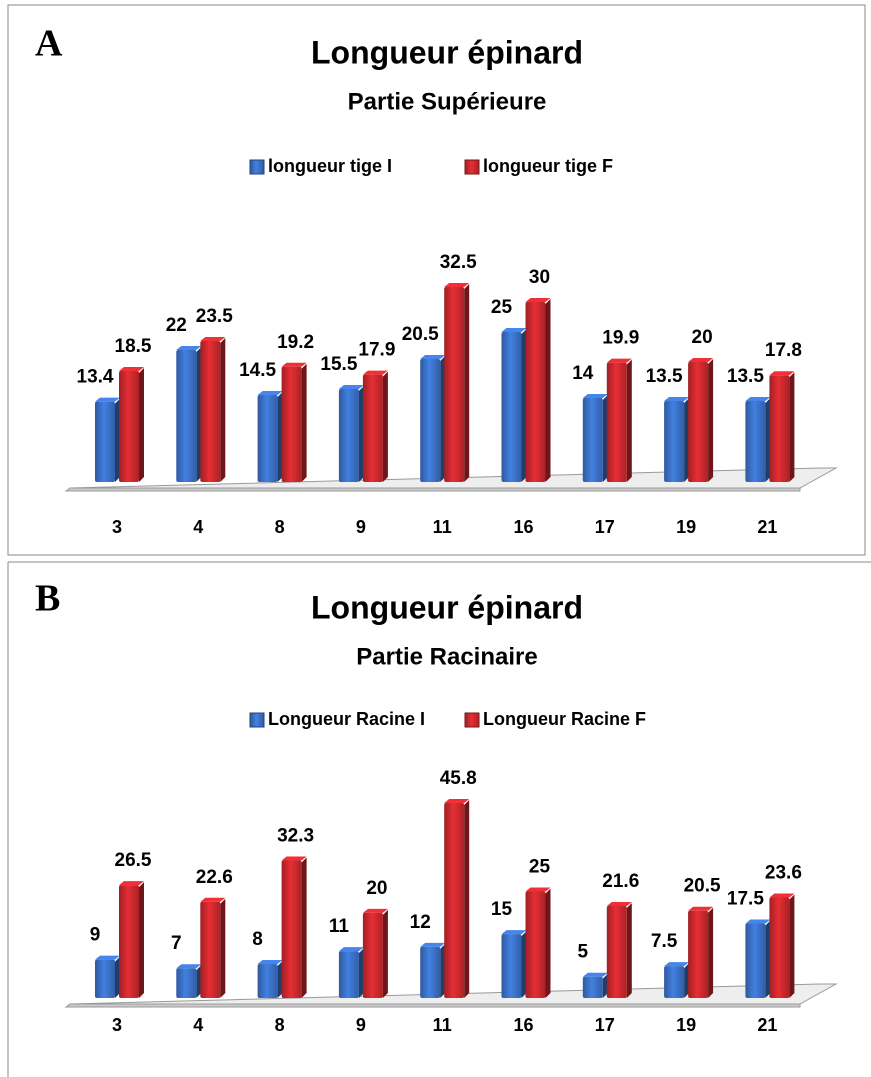 This screenshot has height=1077, width=871. Describe the element at coordinates (133, 346) in the screenshot. I see `value-label: 18.5` at that location.